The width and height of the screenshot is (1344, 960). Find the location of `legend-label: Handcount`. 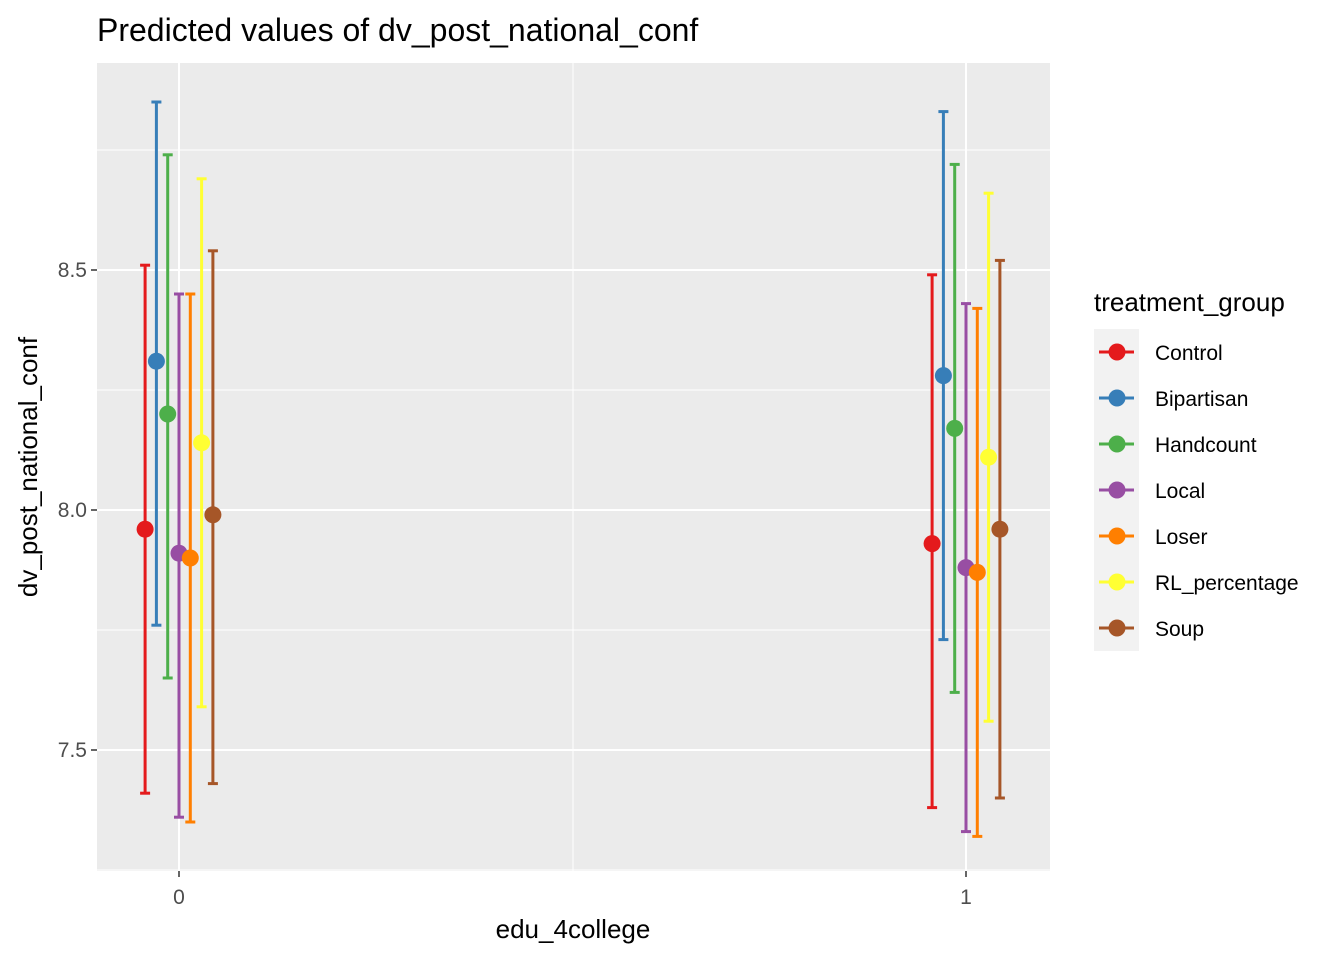

legend-label: Handcount is located at coordinates (1206, 445).